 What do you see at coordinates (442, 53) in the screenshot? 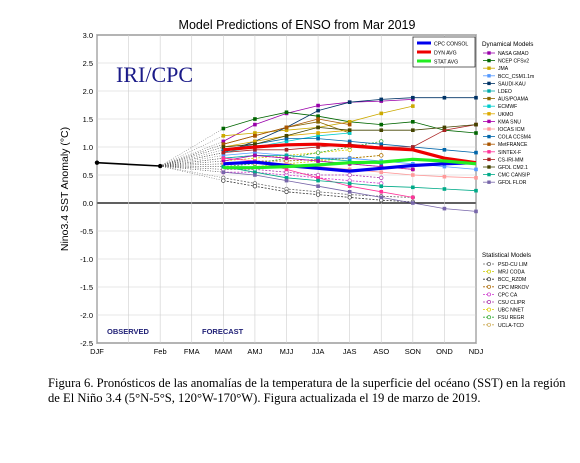
I see `average-legend: CPC CONSOL DYN AVG STAT AVG` at bounding box center [442, 53].